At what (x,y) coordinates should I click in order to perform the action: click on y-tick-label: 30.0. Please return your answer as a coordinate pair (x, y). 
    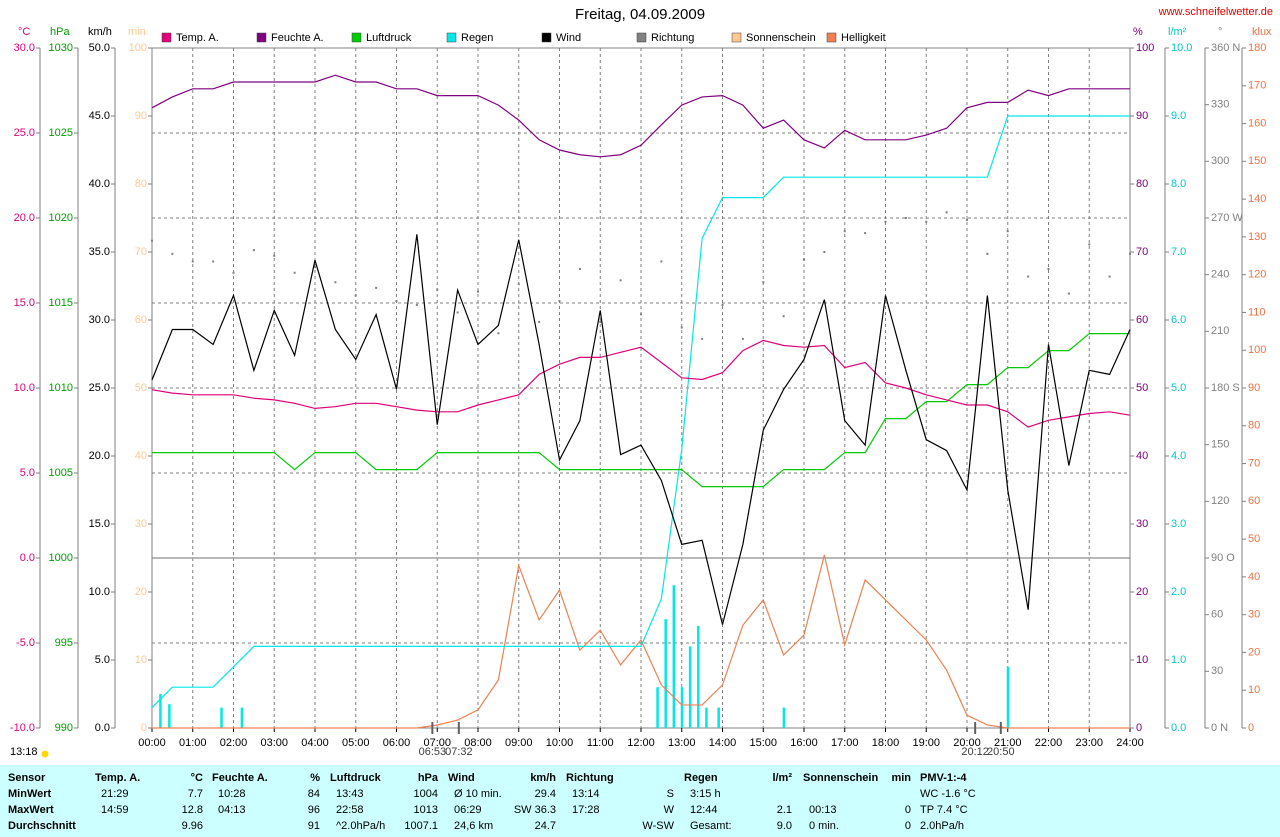
    Looking at the image, I should click on (99, 320).